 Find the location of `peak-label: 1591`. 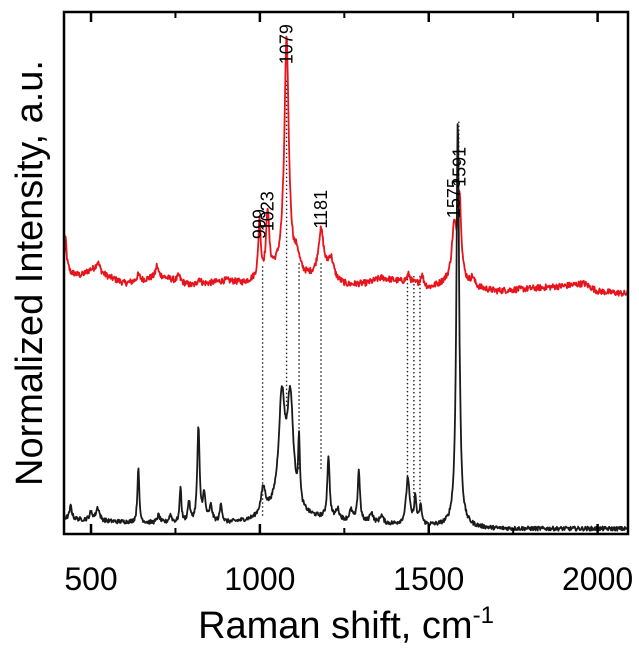

peak-label: 1591 is located at coordinates (459, 167).